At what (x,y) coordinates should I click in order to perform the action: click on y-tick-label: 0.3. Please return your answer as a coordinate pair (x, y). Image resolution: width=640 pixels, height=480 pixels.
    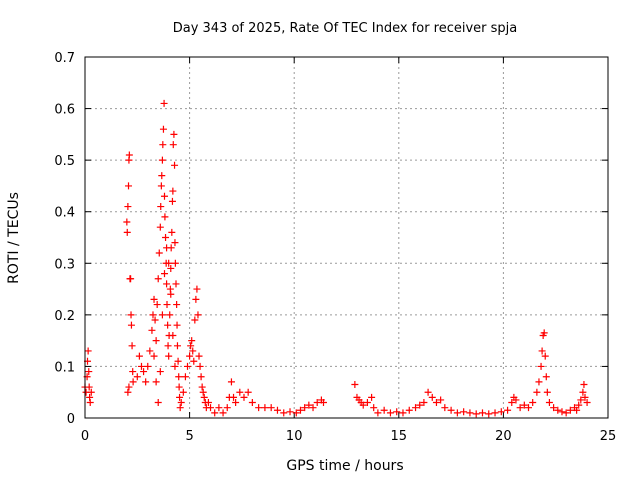
    Looking at the image, I should click on (64, 264).